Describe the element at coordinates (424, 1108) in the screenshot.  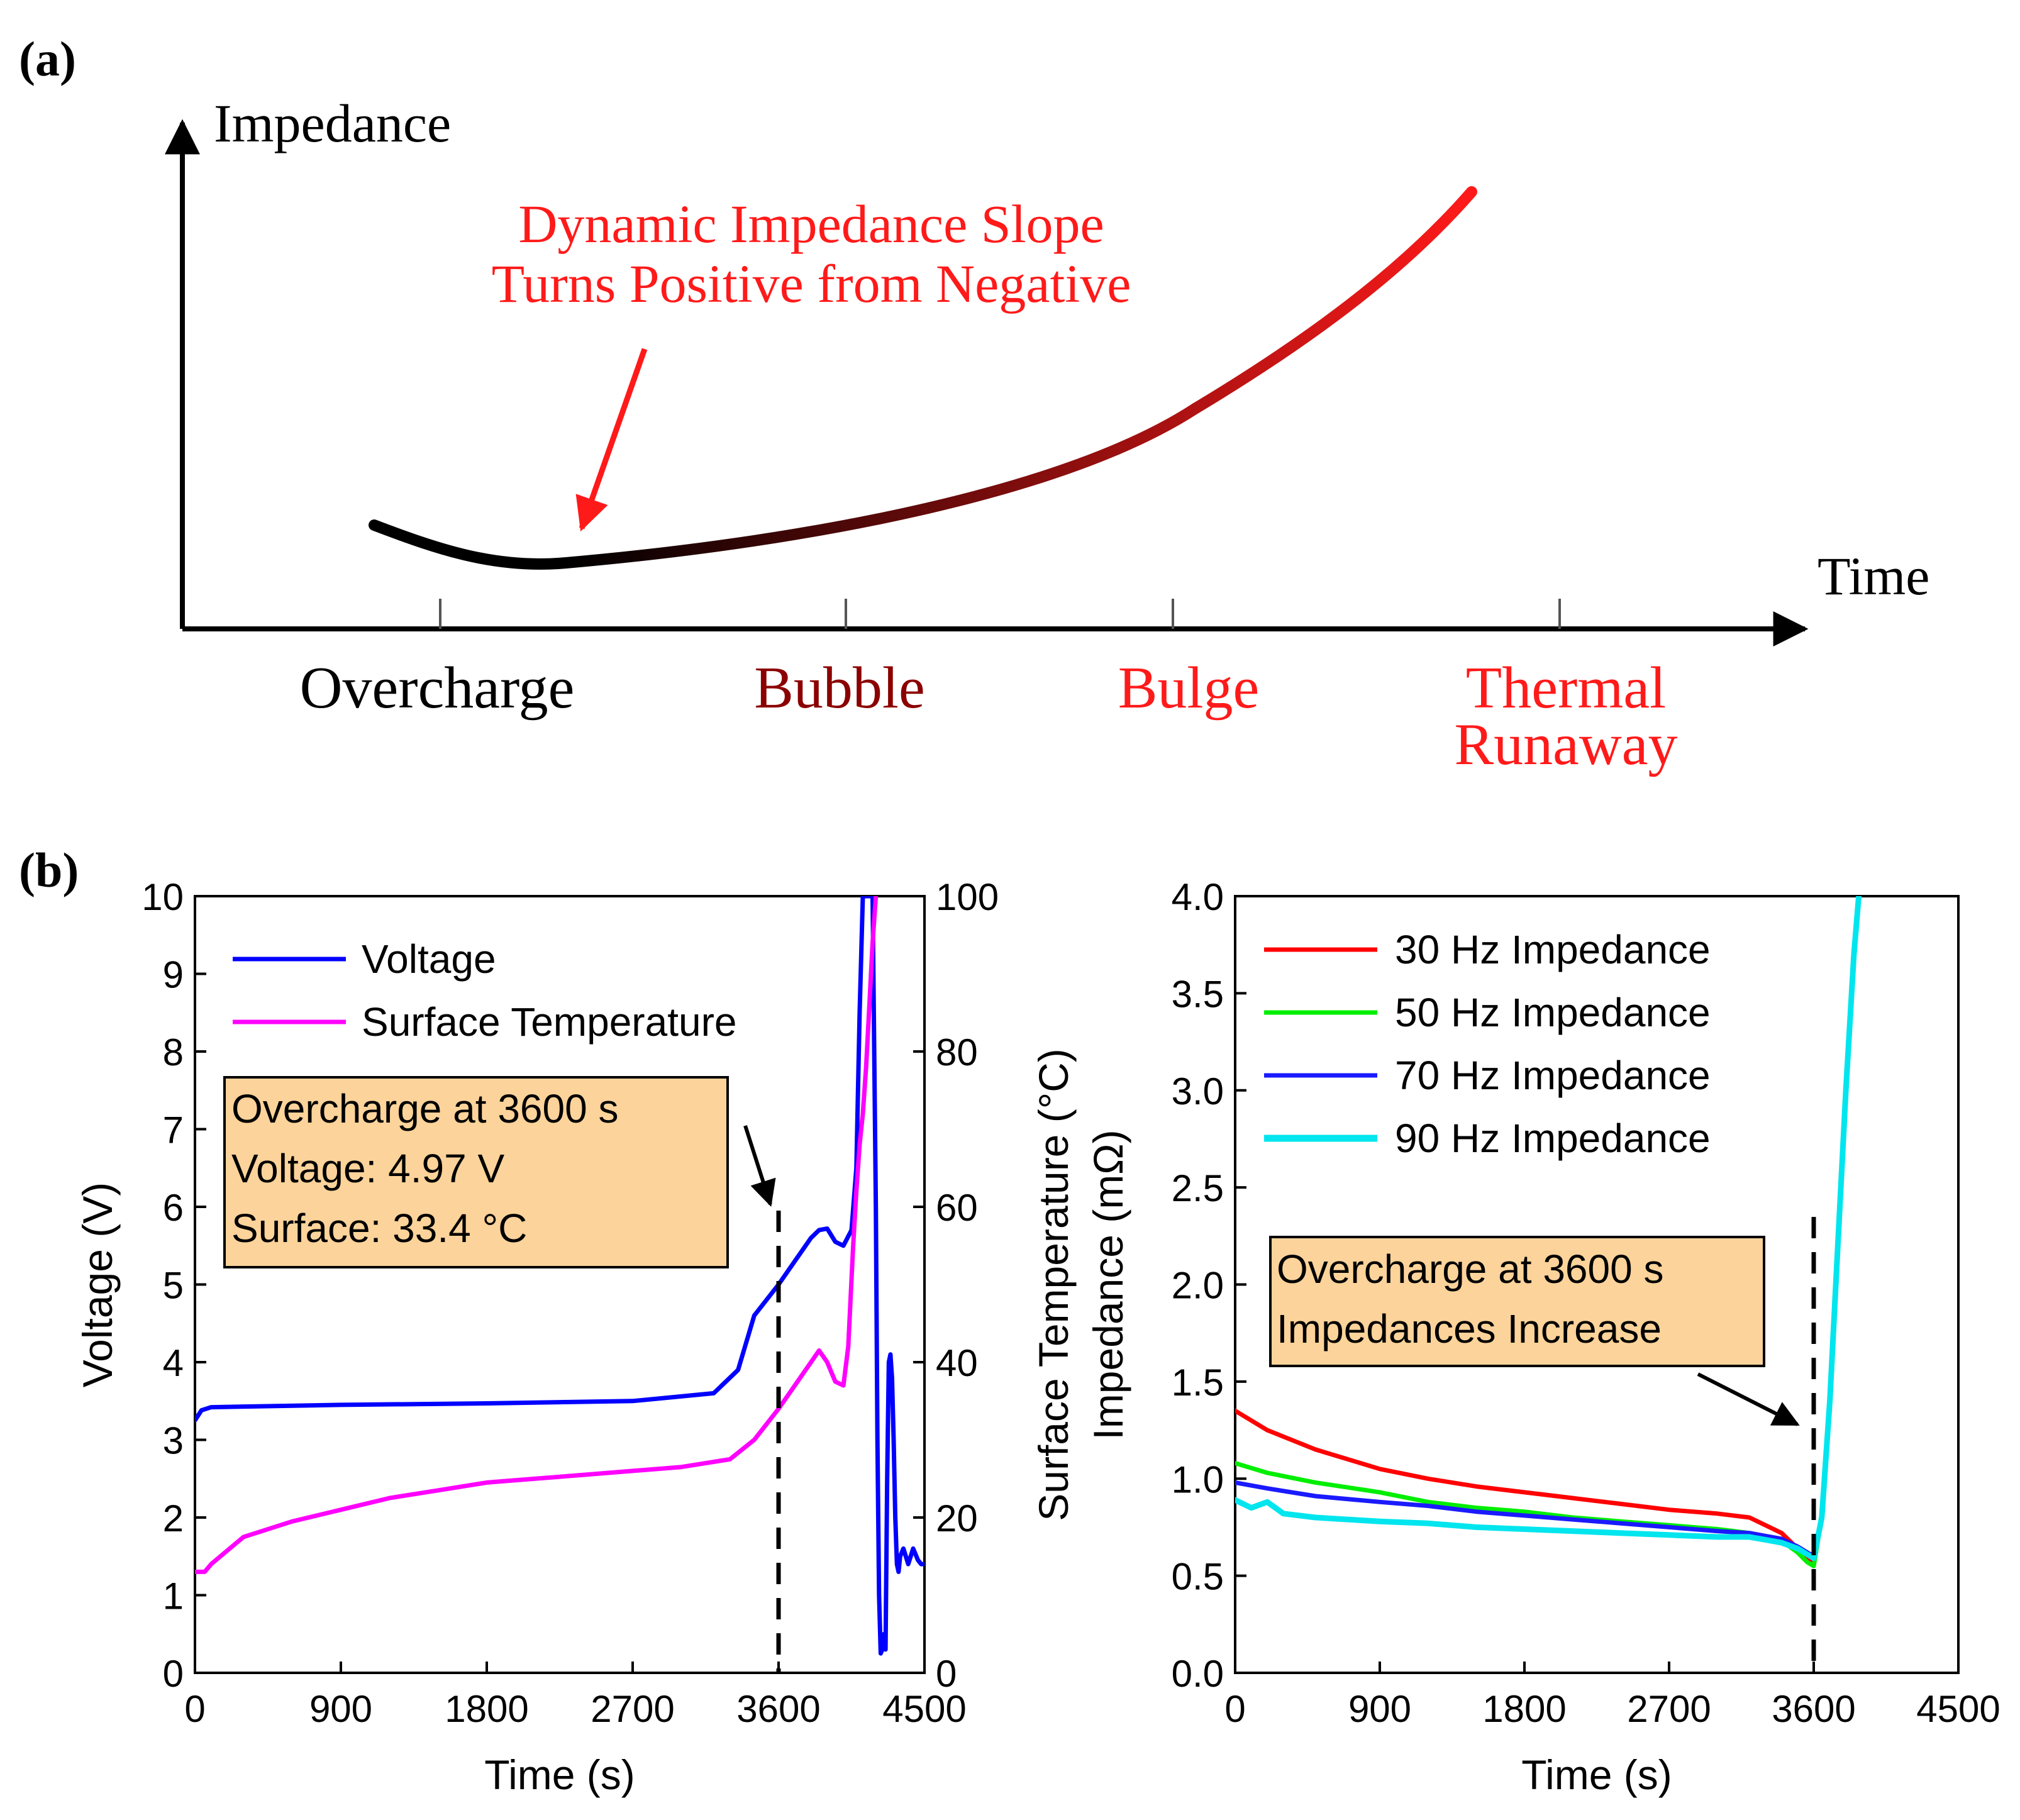
I see `left-annotation-line-1: Overcharge at 3600 s` at that location.